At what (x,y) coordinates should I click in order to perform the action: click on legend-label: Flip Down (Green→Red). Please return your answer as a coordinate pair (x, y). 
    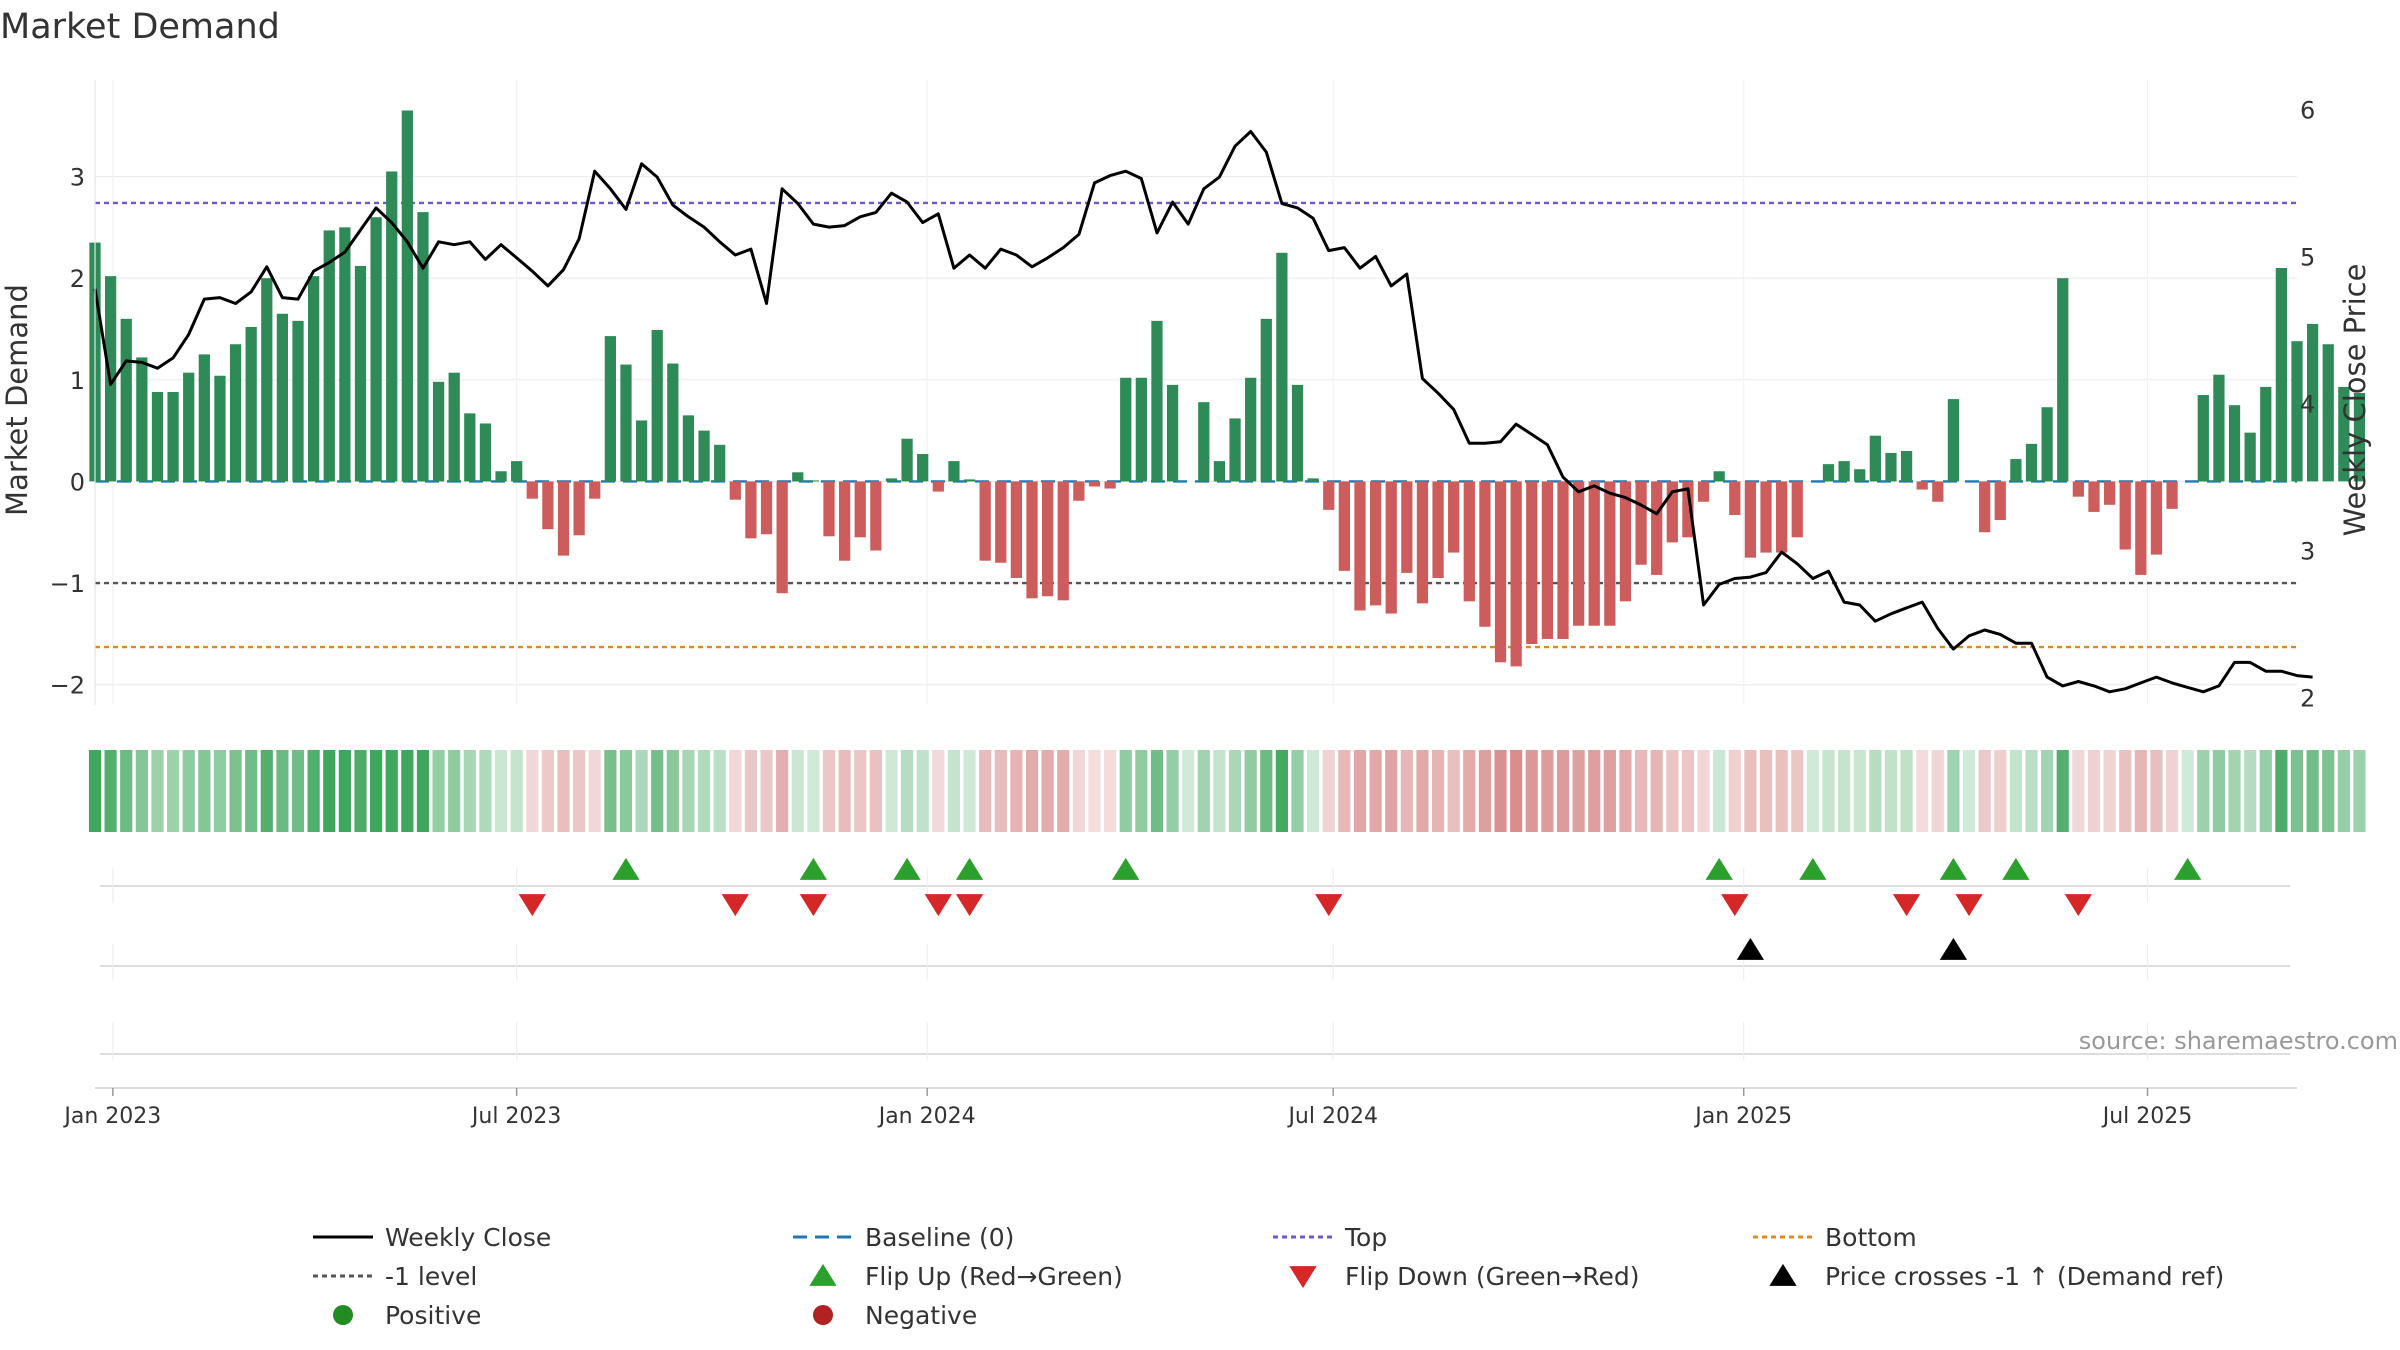
    Looking at the image, I should click on (1492, 1276).